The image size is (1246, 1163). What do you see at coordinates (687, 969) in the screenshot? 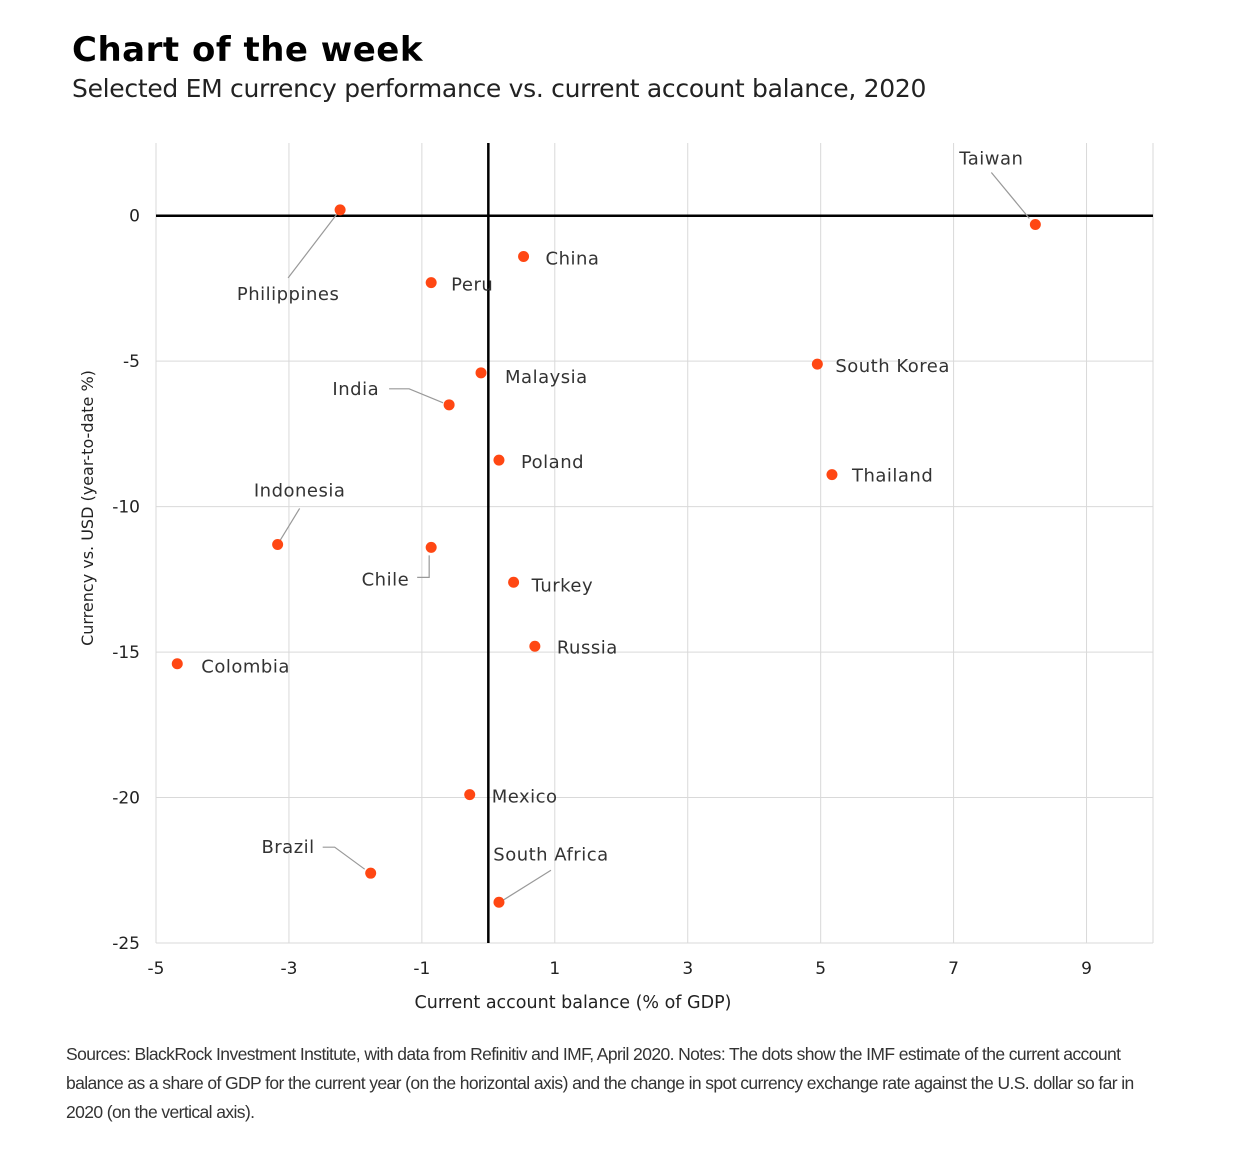
I see `x-tick-label: 3` at bounding box center [687, 969].